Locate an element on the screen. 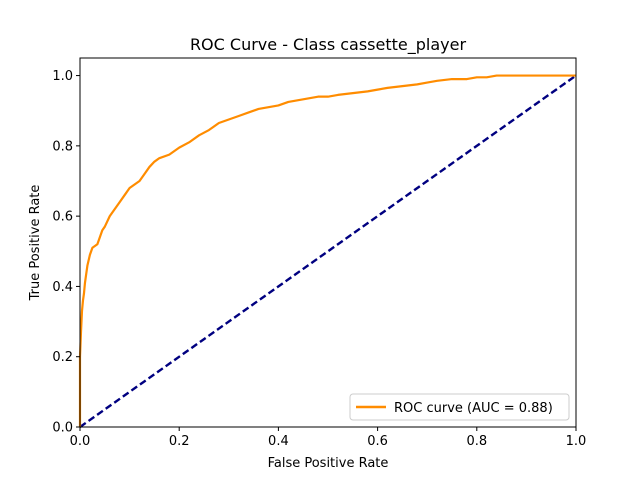 This screenshot has width=640, height=480. y-axis-ticks: 0.0 0.2 0.4 0.6 0.8 1.0 is located at coordinates (66, 252).